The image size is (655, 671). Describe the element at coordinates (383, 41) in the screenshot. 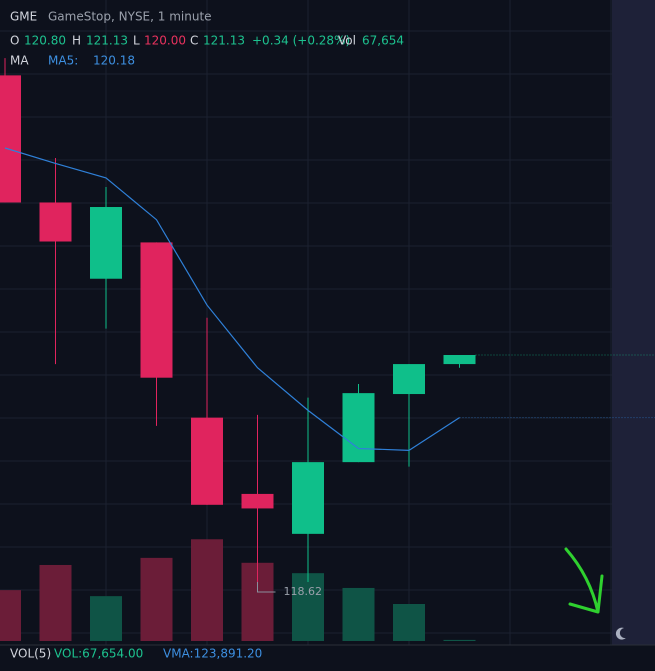

I see `volume-value: 67,654` at that location.